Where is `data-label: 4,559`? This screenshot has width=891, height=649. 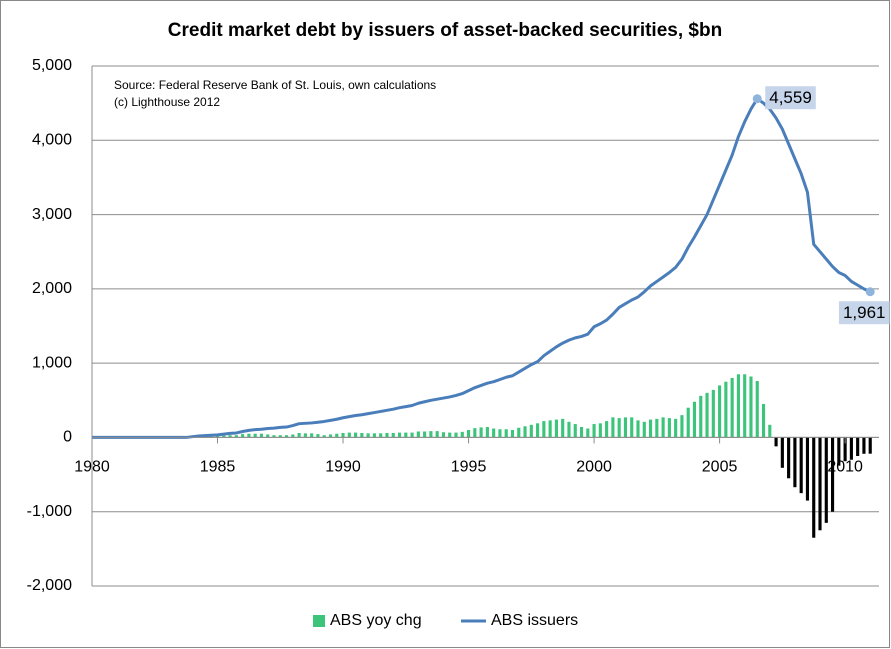 data-label: 4,559 is located at coordinates (790, 97).